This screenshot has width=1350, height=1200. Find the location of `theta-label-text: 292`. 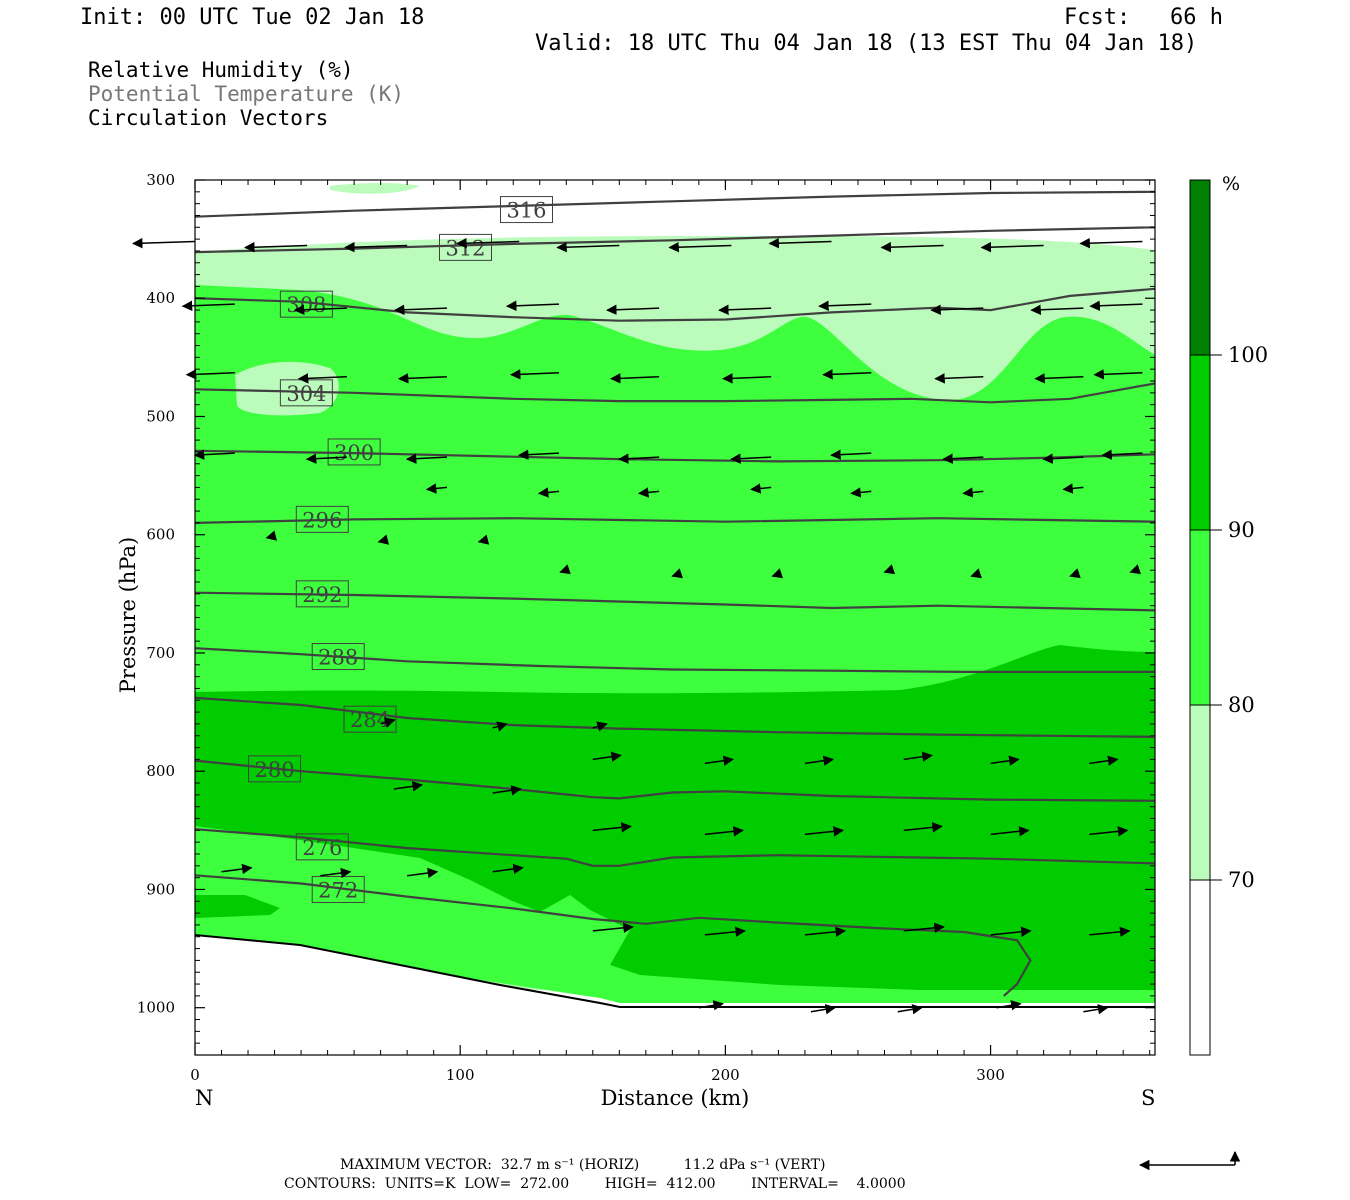

theta-label-text: 292 is located at coordinates (322, 595).